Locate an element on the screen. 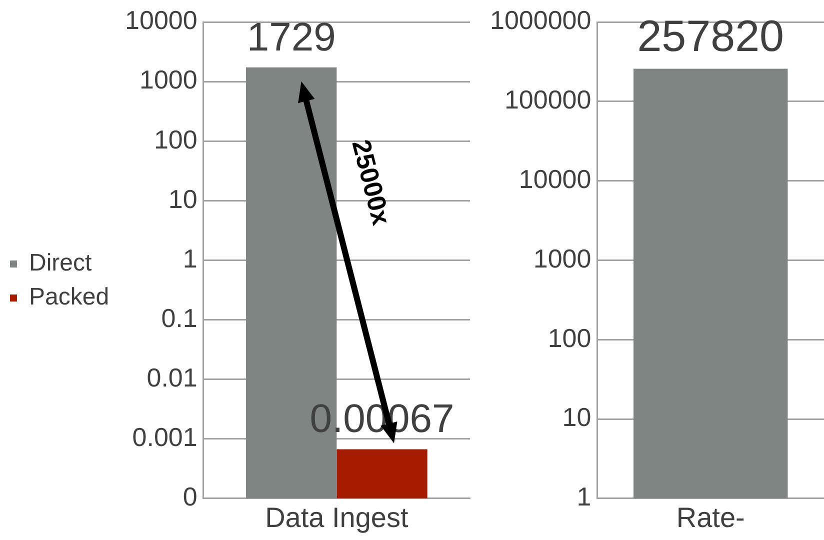 The height and width of the screenshot is (540, 824). x-tick-label: Rate- is located at coordinates (710, 517).